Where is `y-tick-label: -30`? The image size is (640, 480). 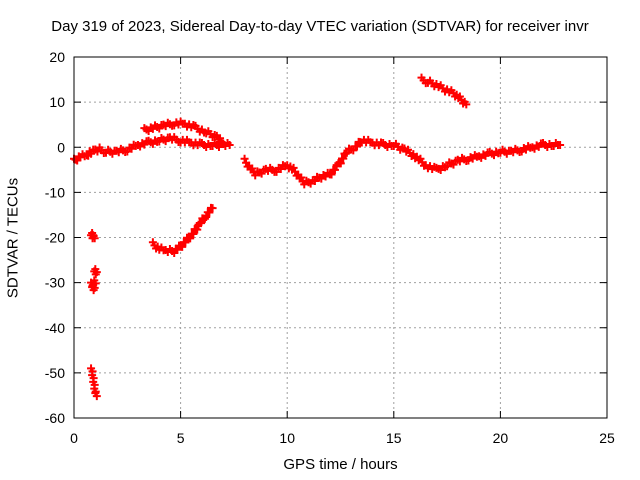
y-tick-label: -30 is located at coordinates (55, 283).